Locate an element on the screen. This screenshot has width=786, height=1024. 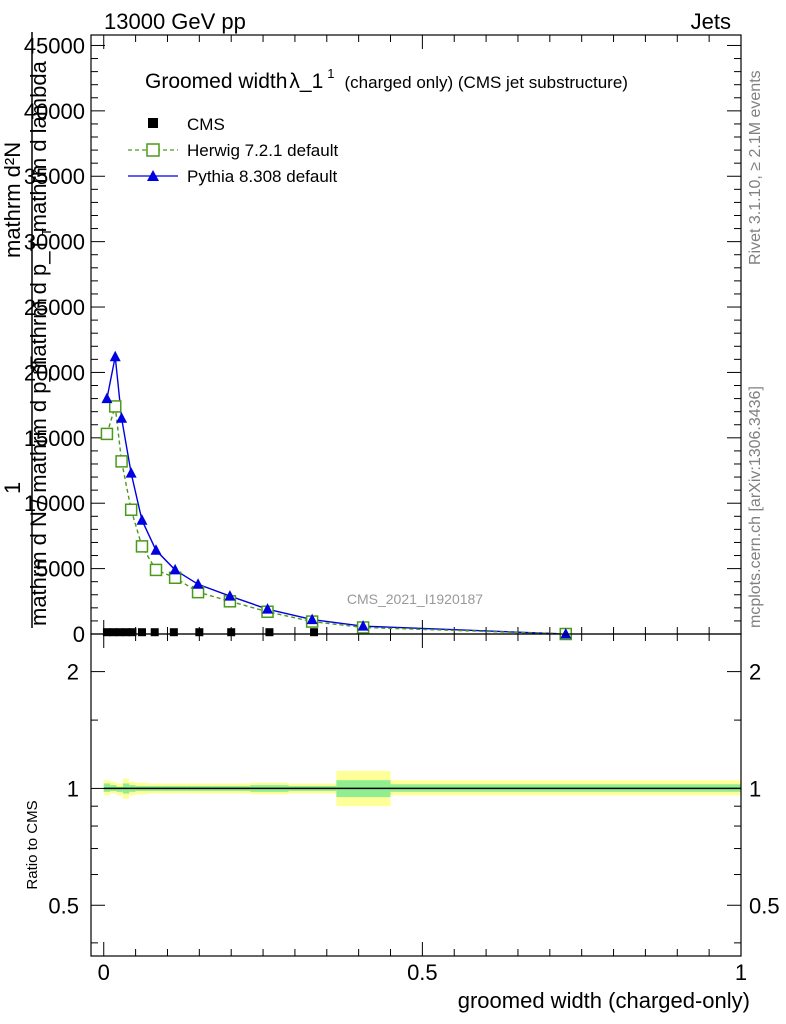
header-right: Jets is located at coordinates (711, 21).